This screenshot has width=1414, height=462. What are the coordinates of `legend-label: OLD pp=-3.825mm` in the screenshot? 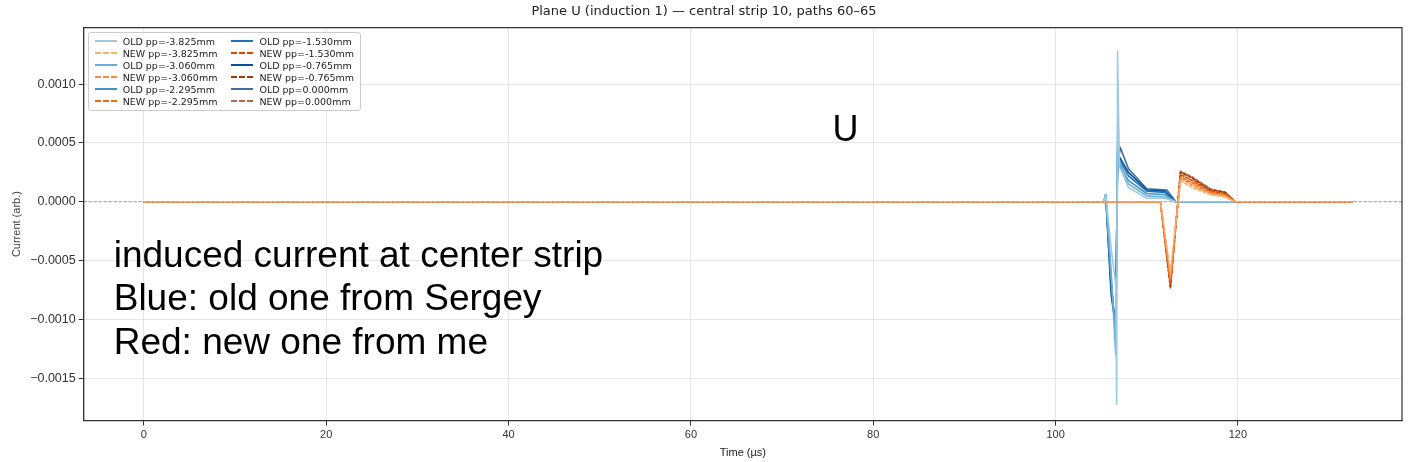 It's located at (168, 41).